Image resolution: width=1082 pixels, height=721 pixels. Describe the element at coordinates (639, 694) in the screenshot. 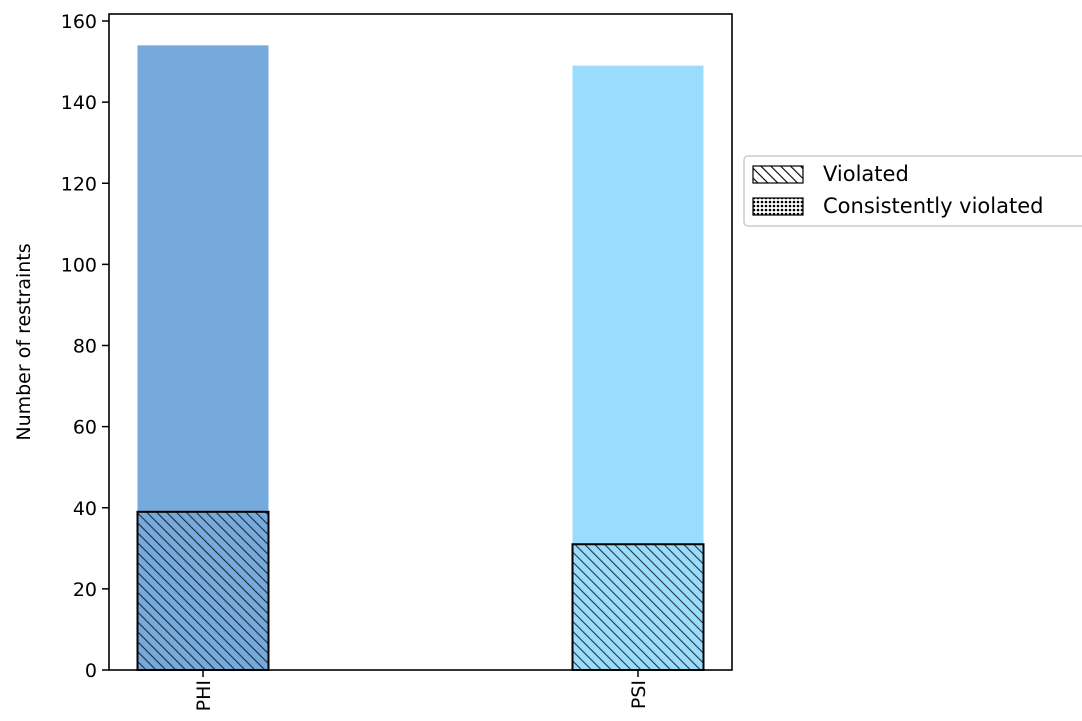

I see `x-tick-label-psi: PSI` at that location.